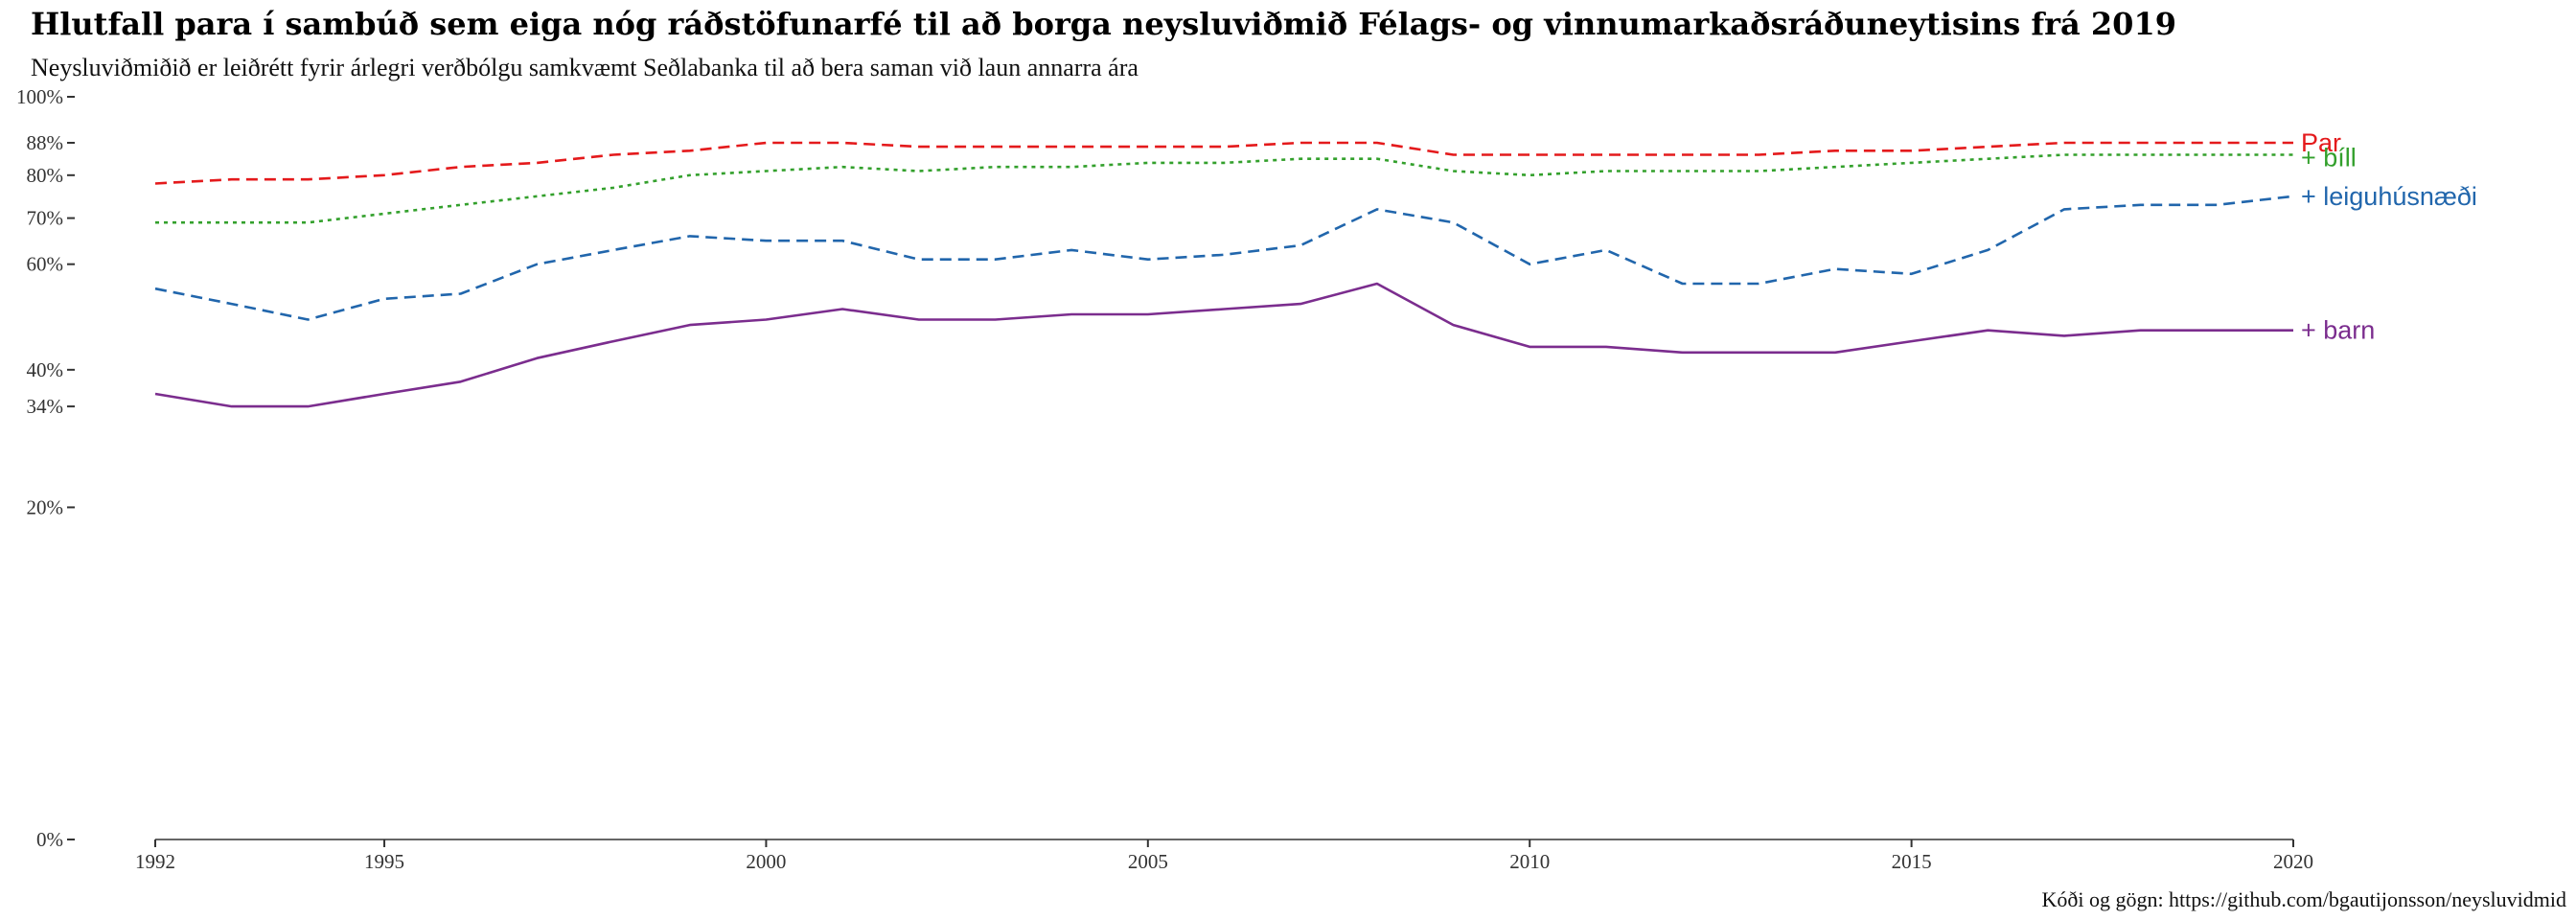 This screenshot has height=920, width=2576. I want to click on x-tick-label: 2020, so click(2293, 861).